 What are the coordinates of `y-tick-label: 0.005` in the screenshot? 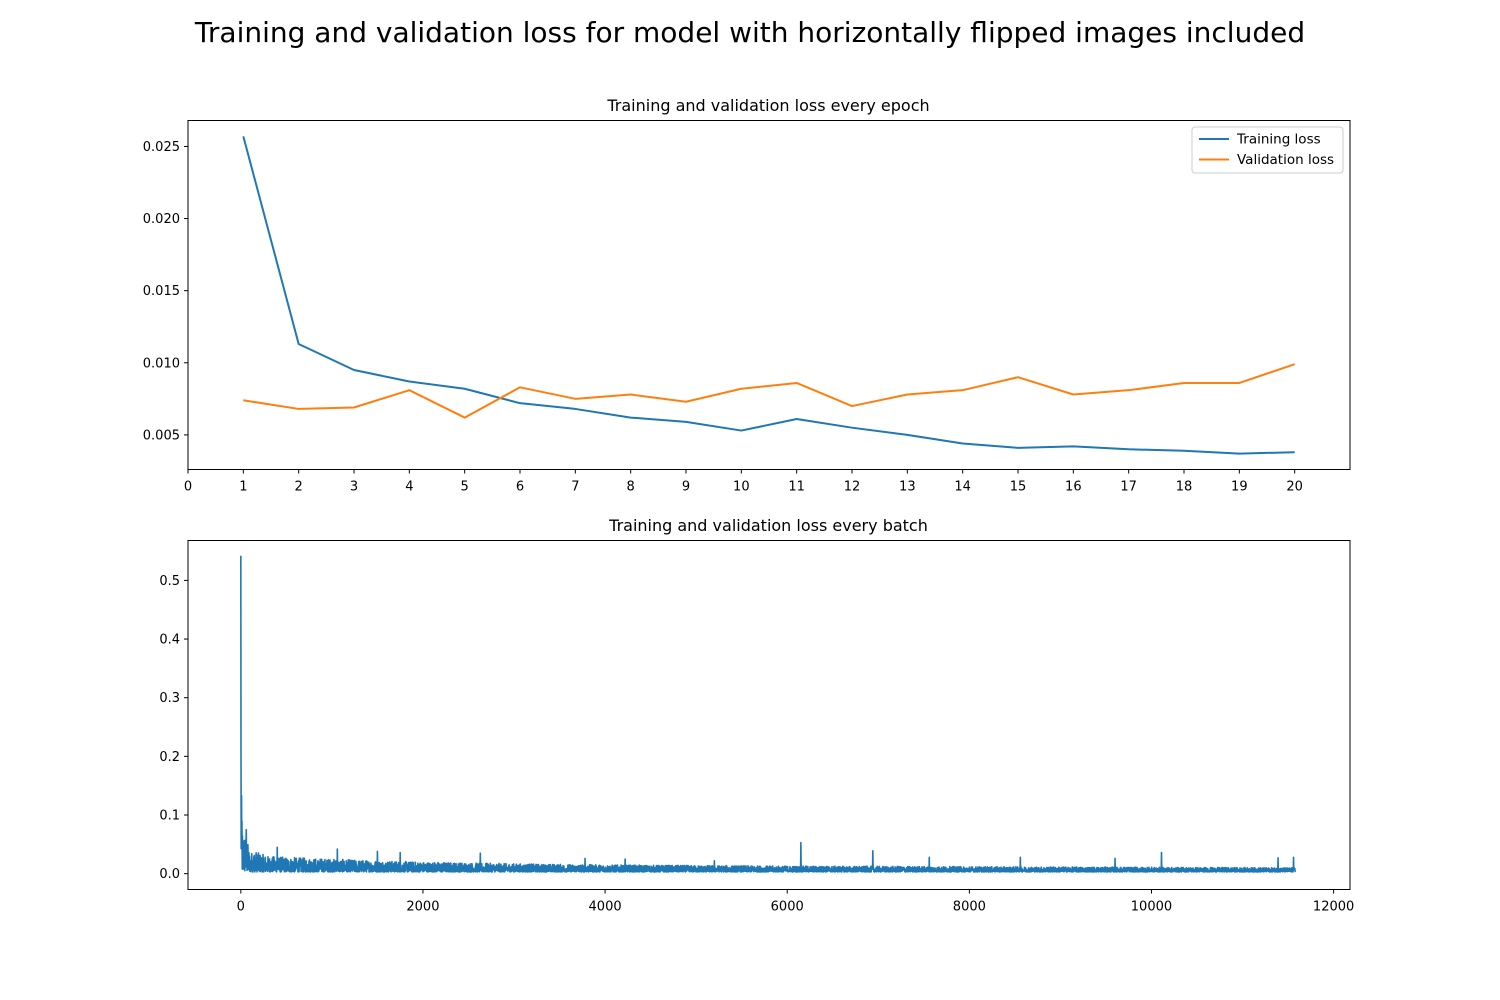 It's located at (161, 435).